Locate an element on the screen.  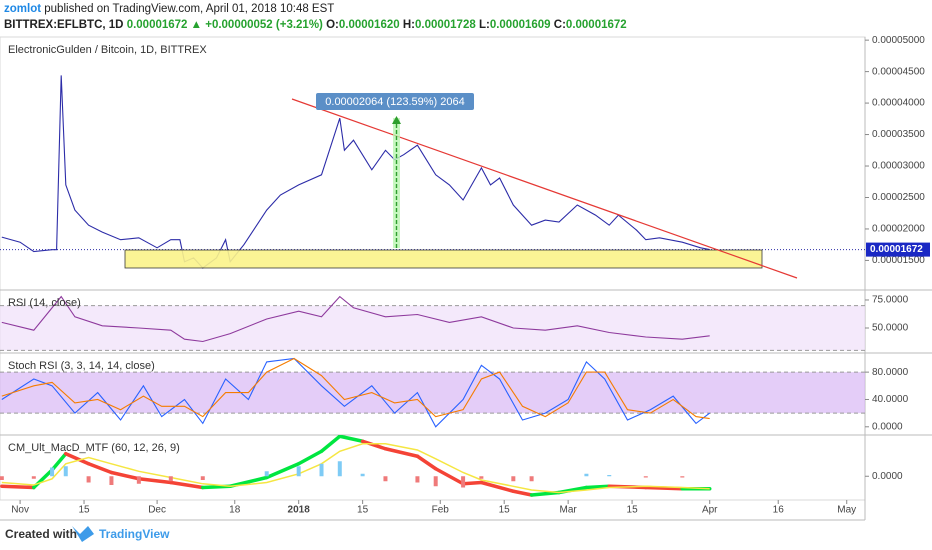
measure-label-box is located at coordinates (395, 101).